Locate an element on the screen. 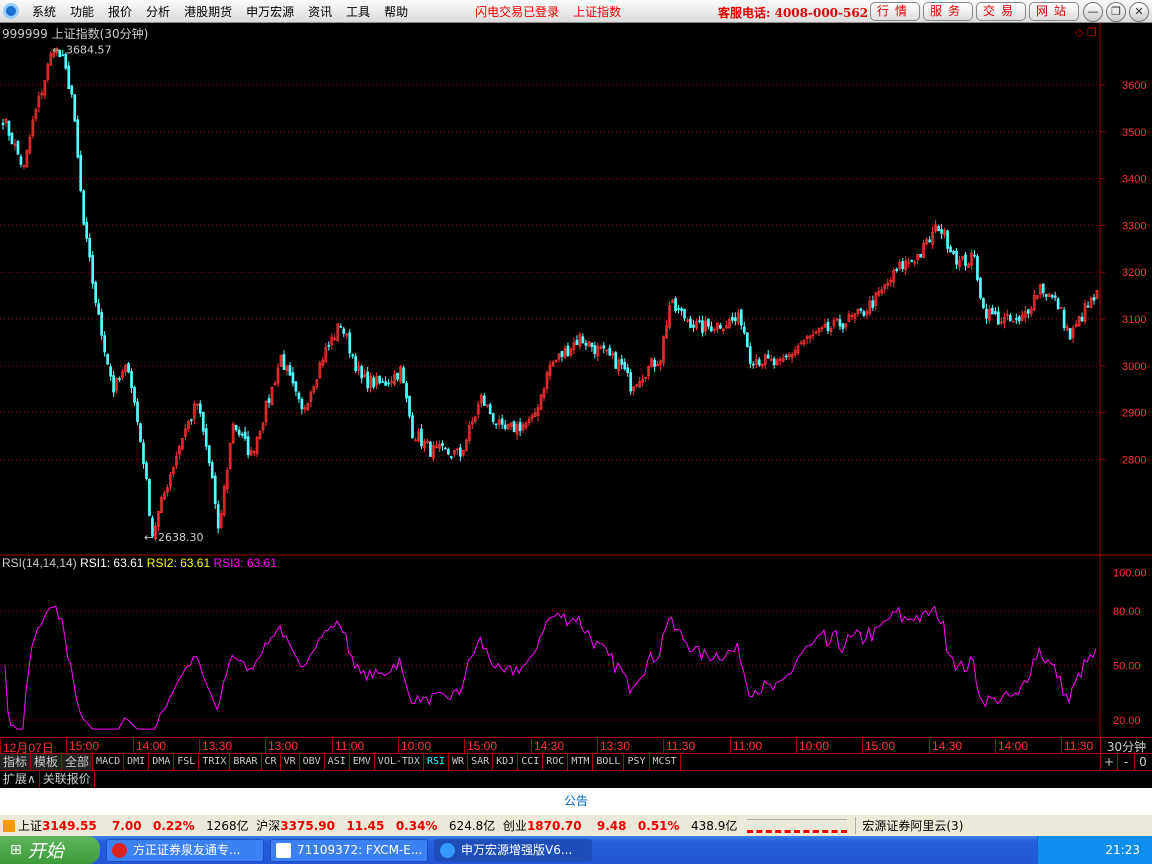 This screenshot has width=1152, height=864. menu-news: 资讯 is located at coordinates (320, 11).